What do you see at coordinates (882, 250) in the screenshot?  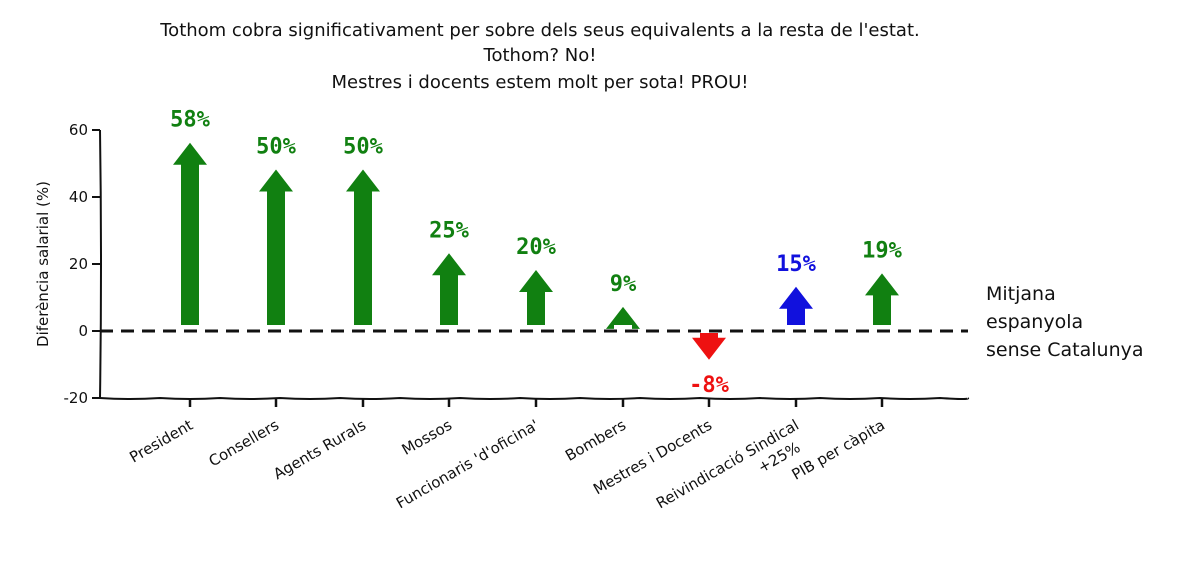 I see `data-label: 19%` at bounding box center [882, 250].